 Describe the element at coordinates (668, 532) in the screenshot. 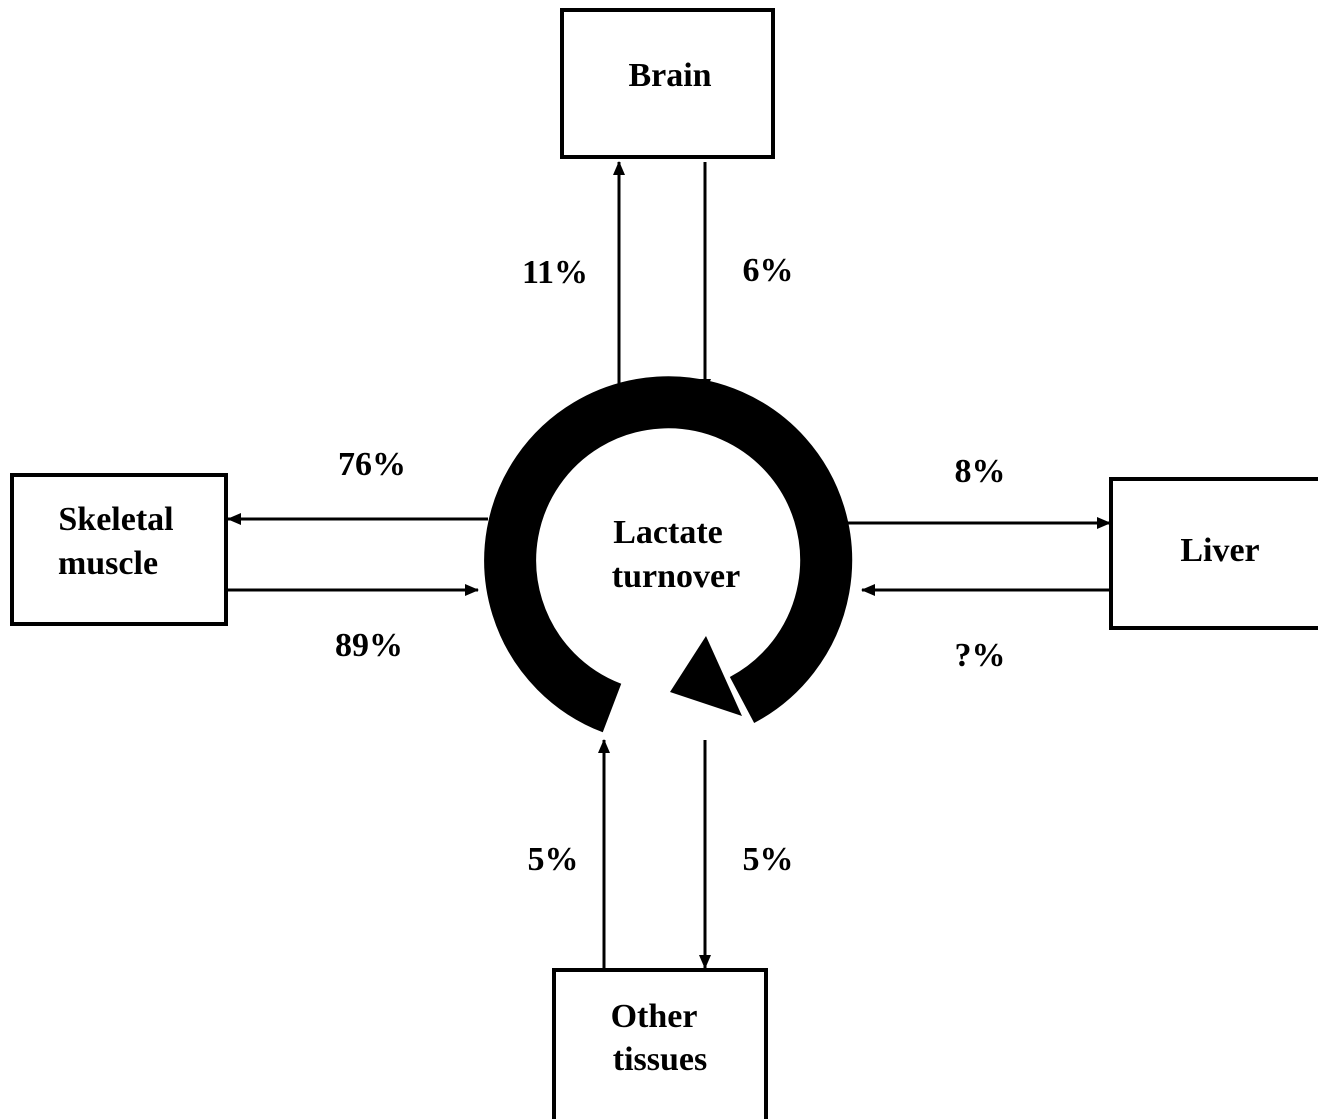

I see `center-label: Lactate` at that location.